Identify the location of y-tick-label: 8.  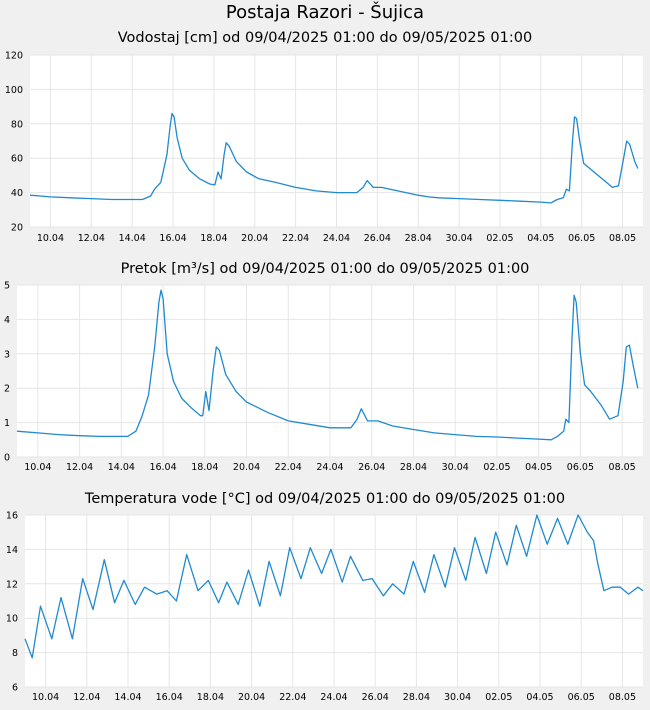
(15, 653).